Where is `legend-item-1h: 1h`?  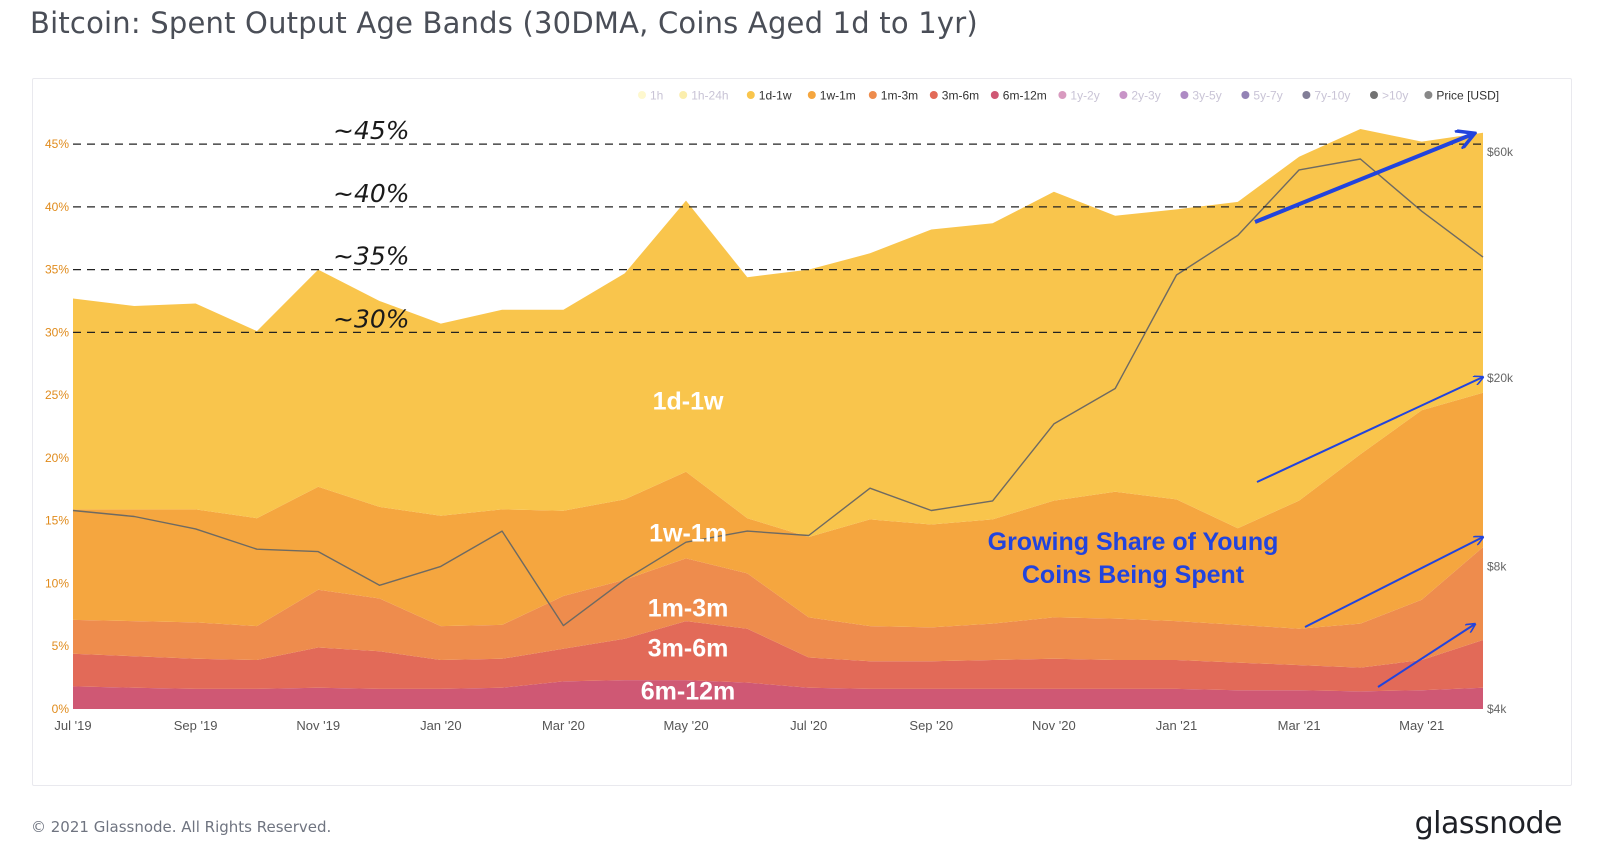
legend-item-1h: 1h is located at coordinates (650, 96).